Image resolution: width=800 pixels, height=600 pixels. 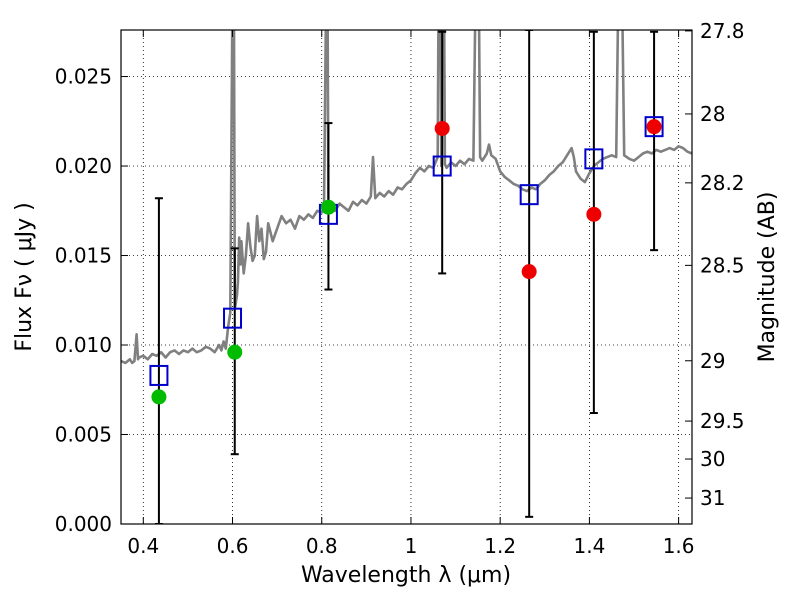 What do you see at coordinates (500, 546) in the screenshot?
I see `x-tick-label: 1.2` at bounding box center [500, 546].